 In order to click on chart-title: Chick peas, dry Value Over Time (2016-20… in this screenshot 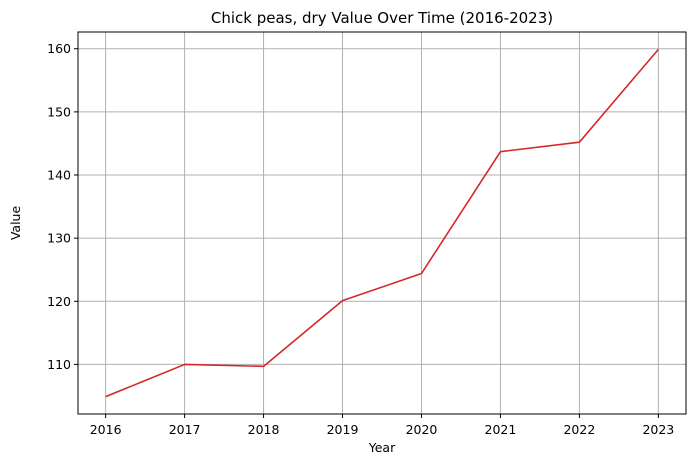, I will do `click(382, 18)`.